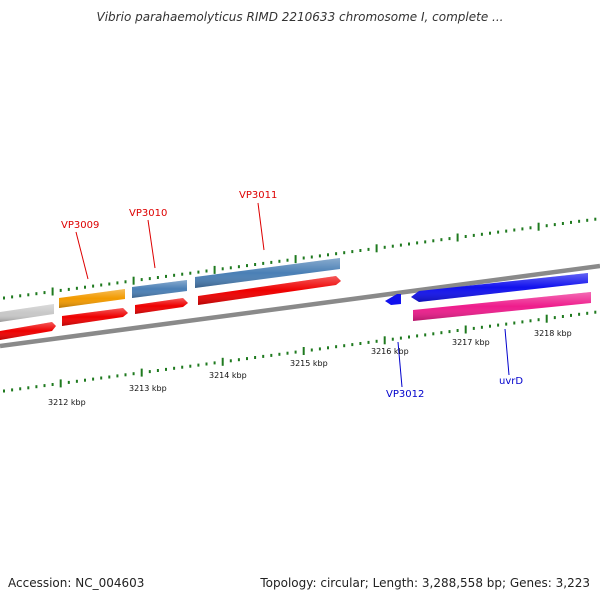  I want to click on gene-row-cds-left, so click(170, 308).